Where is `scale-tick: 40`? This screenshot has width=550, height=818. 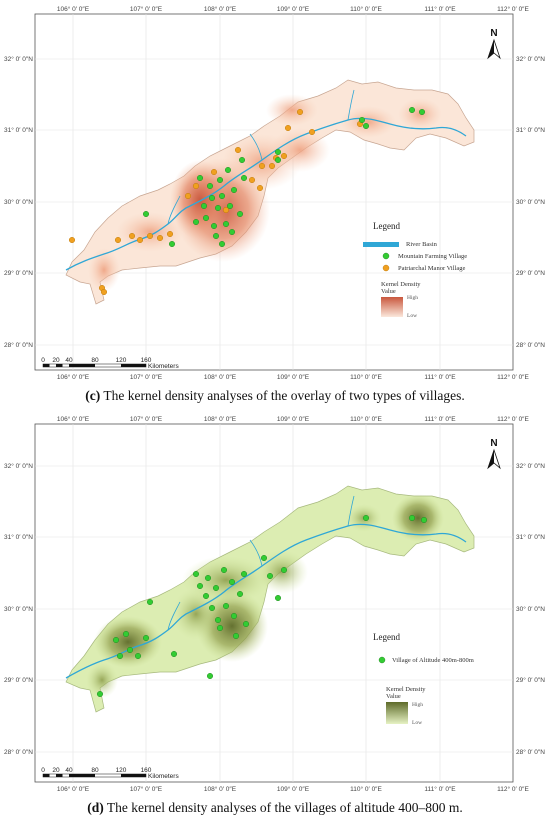
scale-tick: 40 is located at coordinates (69, 770).